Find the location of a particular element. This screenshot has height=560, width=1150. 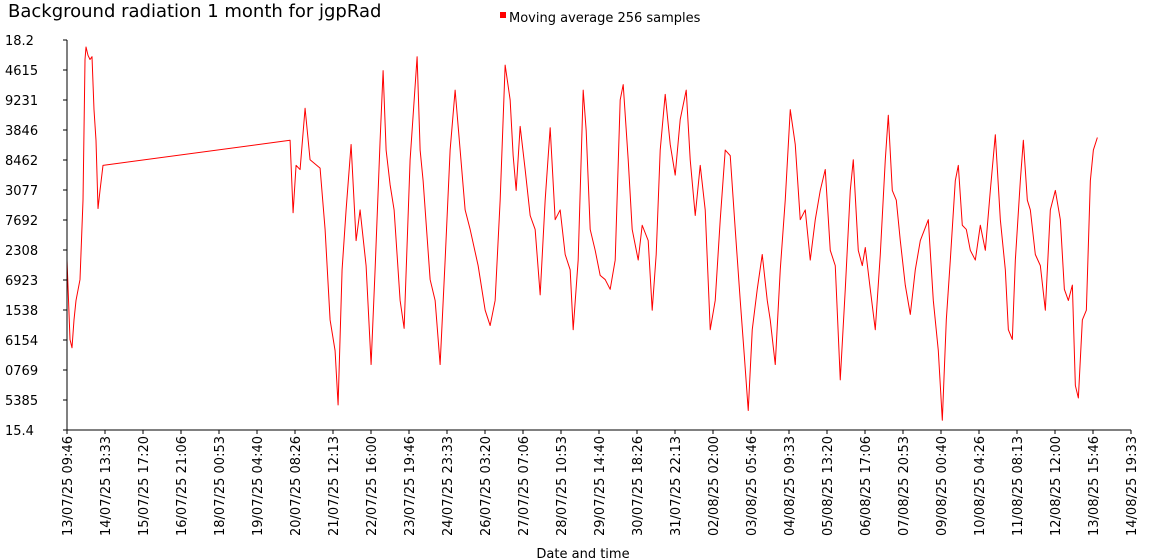

x-tick-label: 31/07/25 22:13 is located at coordinates (676, 486).